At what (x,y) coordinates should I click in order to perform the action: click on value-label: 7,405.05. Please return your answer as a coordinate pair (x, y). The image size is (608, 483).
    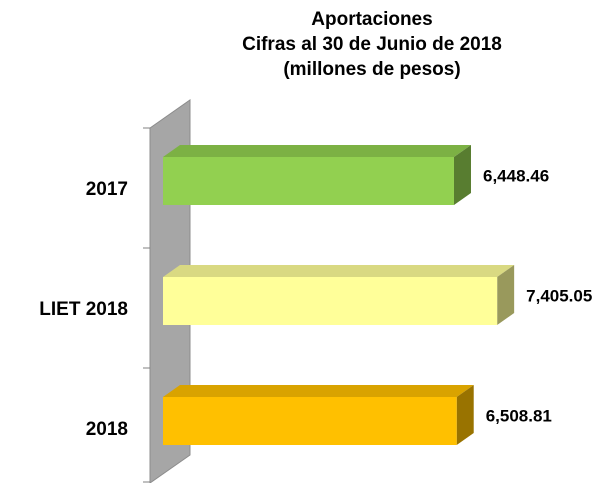
    Looking at the image, I should click on (559, 295).